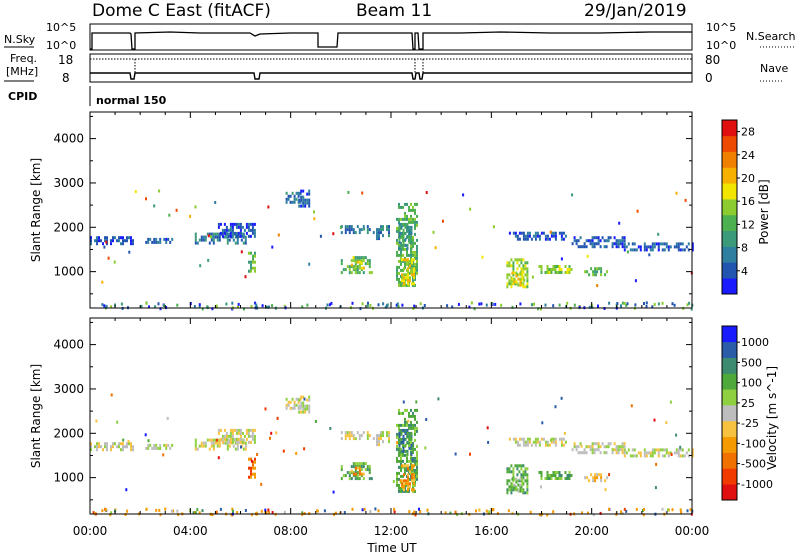 The image size is (800, 554). I want to click on colorbar-segment, so click(729, 444).